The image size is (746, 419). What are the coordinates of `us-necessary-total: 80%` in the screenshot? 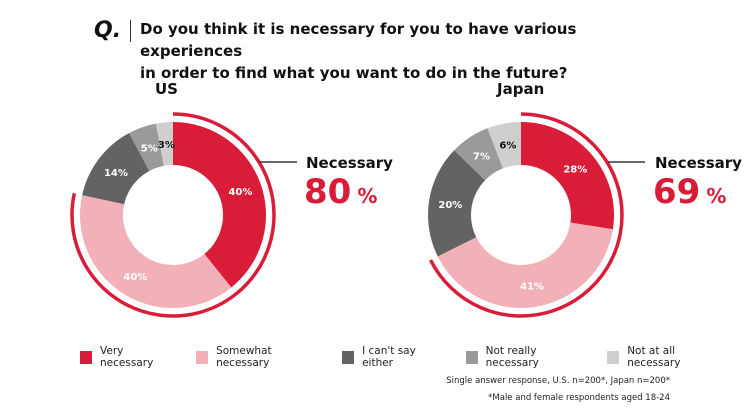 It's located at (340, 192).